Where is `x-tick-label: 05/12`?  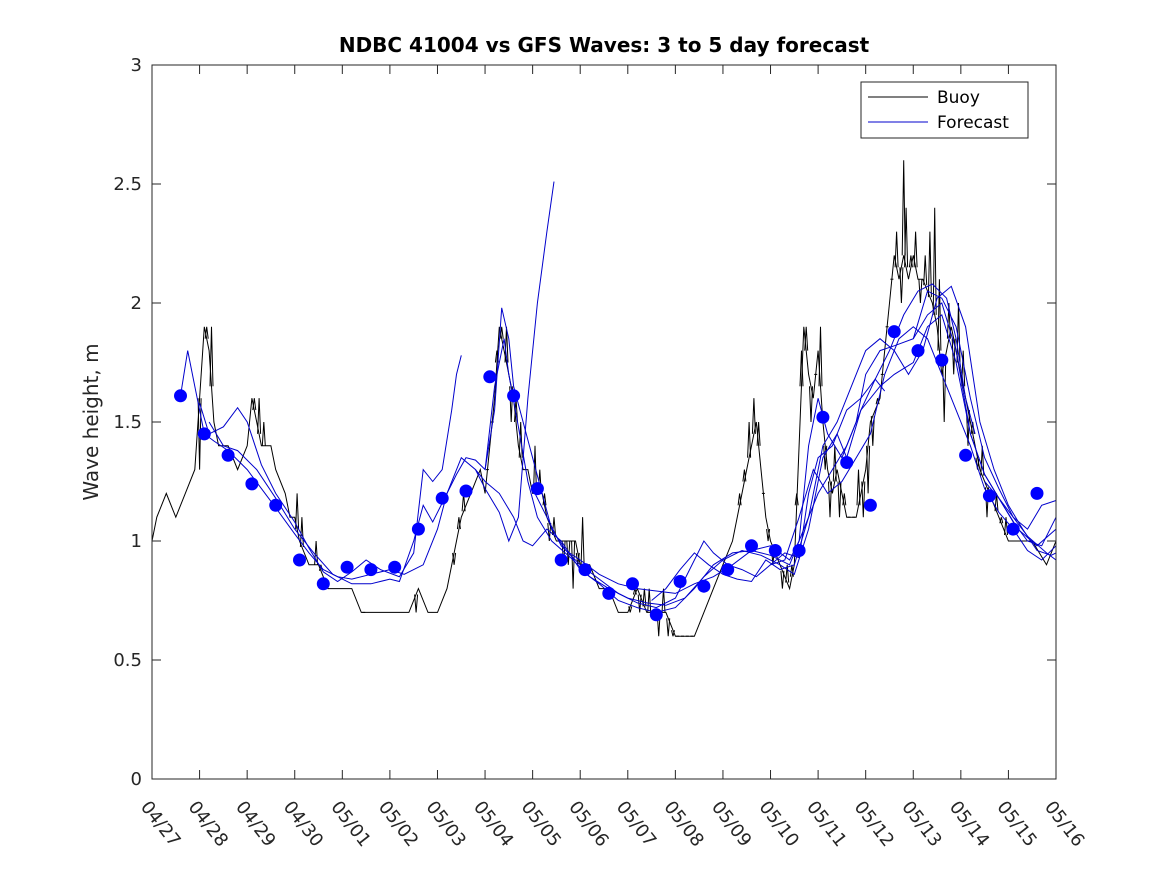 x-tick-label: 05/12 is located at coordinates (874, 824).